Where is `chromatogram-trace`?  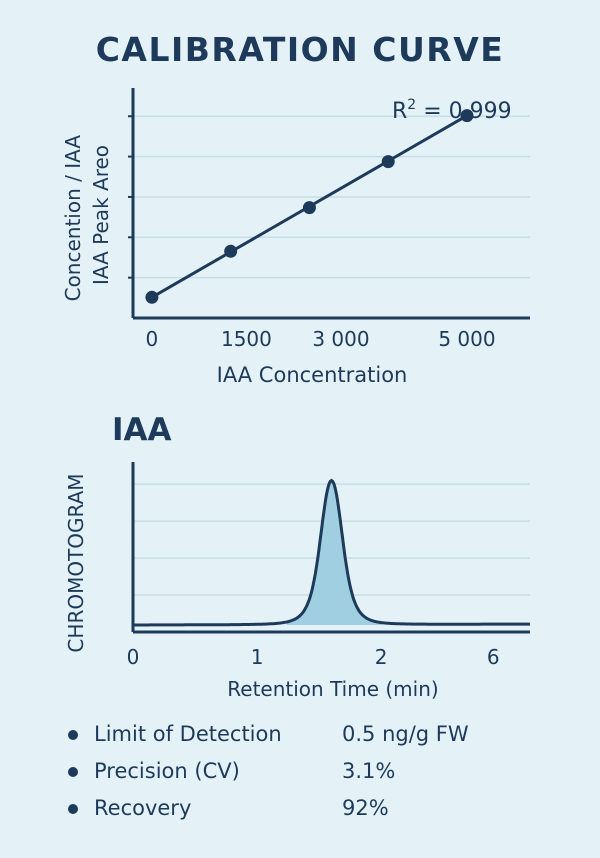
chromatogram-trace is located at coordinates (331, 552).